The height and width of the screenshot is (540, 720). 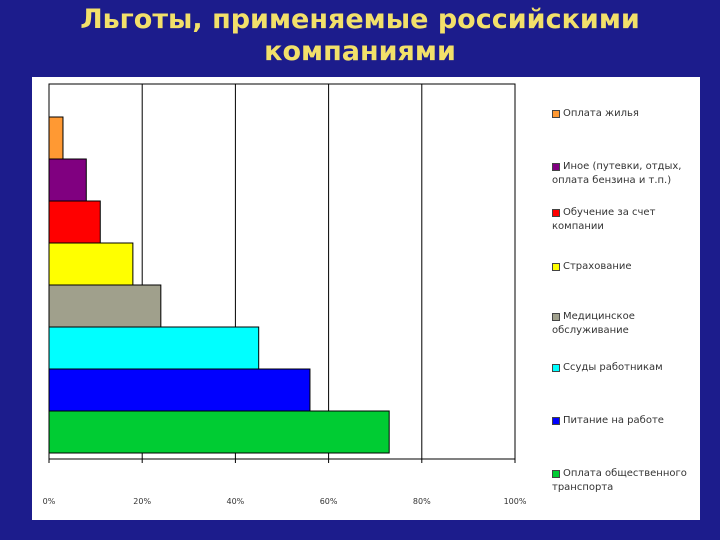 I want to click on x-tick-label: 60%, so click(x=329, y=501).